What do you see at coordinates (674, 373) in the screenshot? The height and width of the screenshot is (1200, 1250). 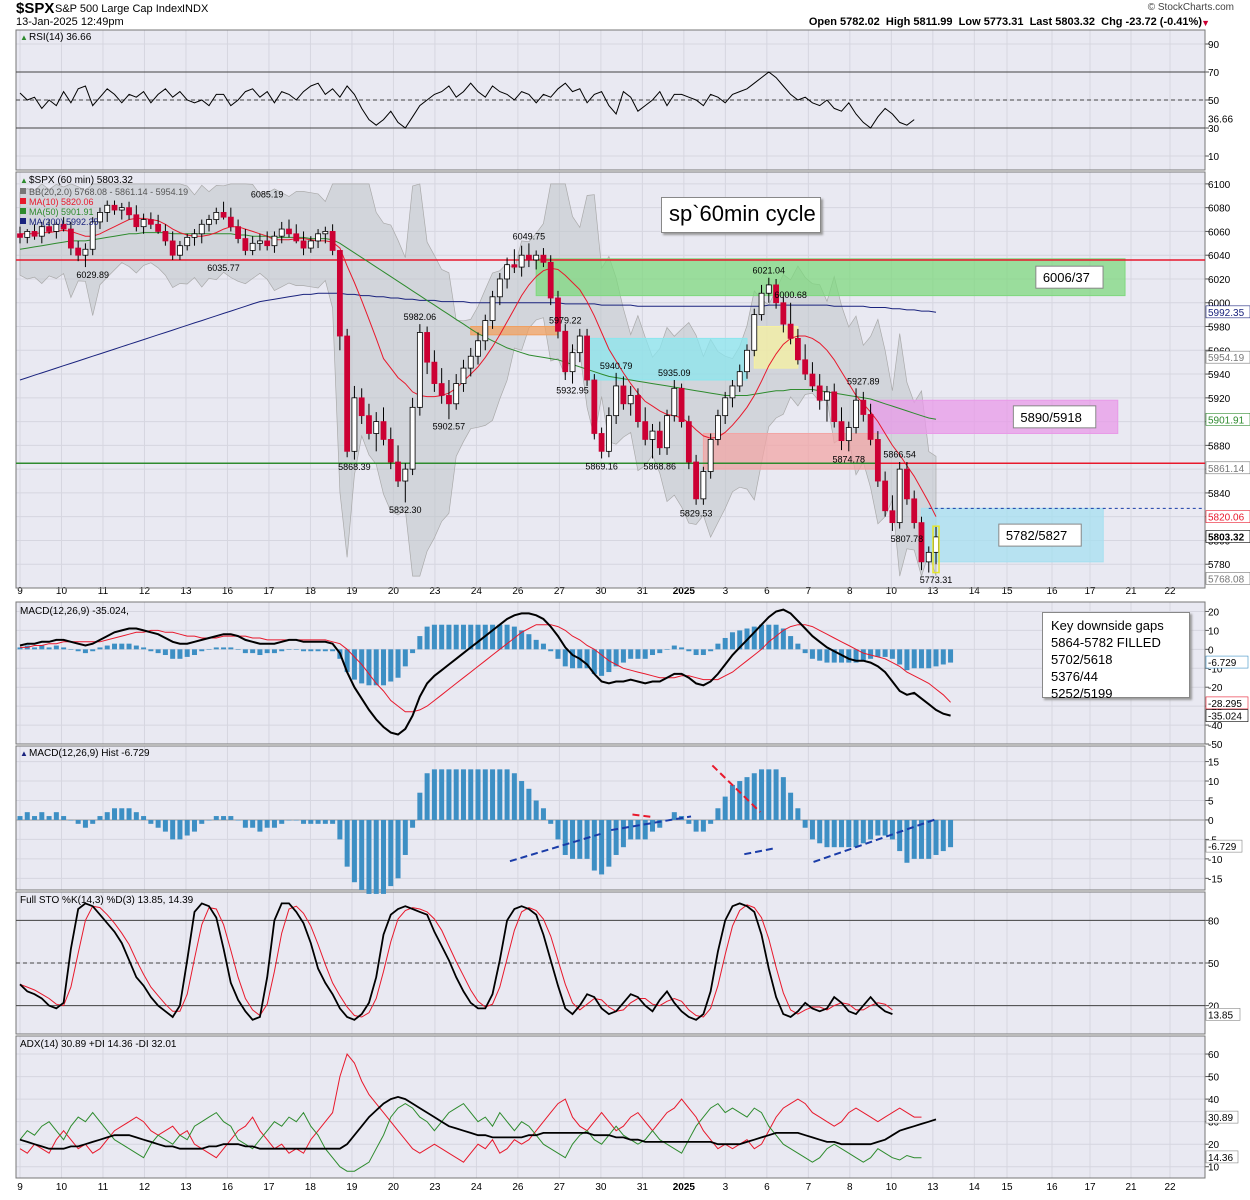 I see `price-annotation: 5935.09` at bounding box center [674, 373].